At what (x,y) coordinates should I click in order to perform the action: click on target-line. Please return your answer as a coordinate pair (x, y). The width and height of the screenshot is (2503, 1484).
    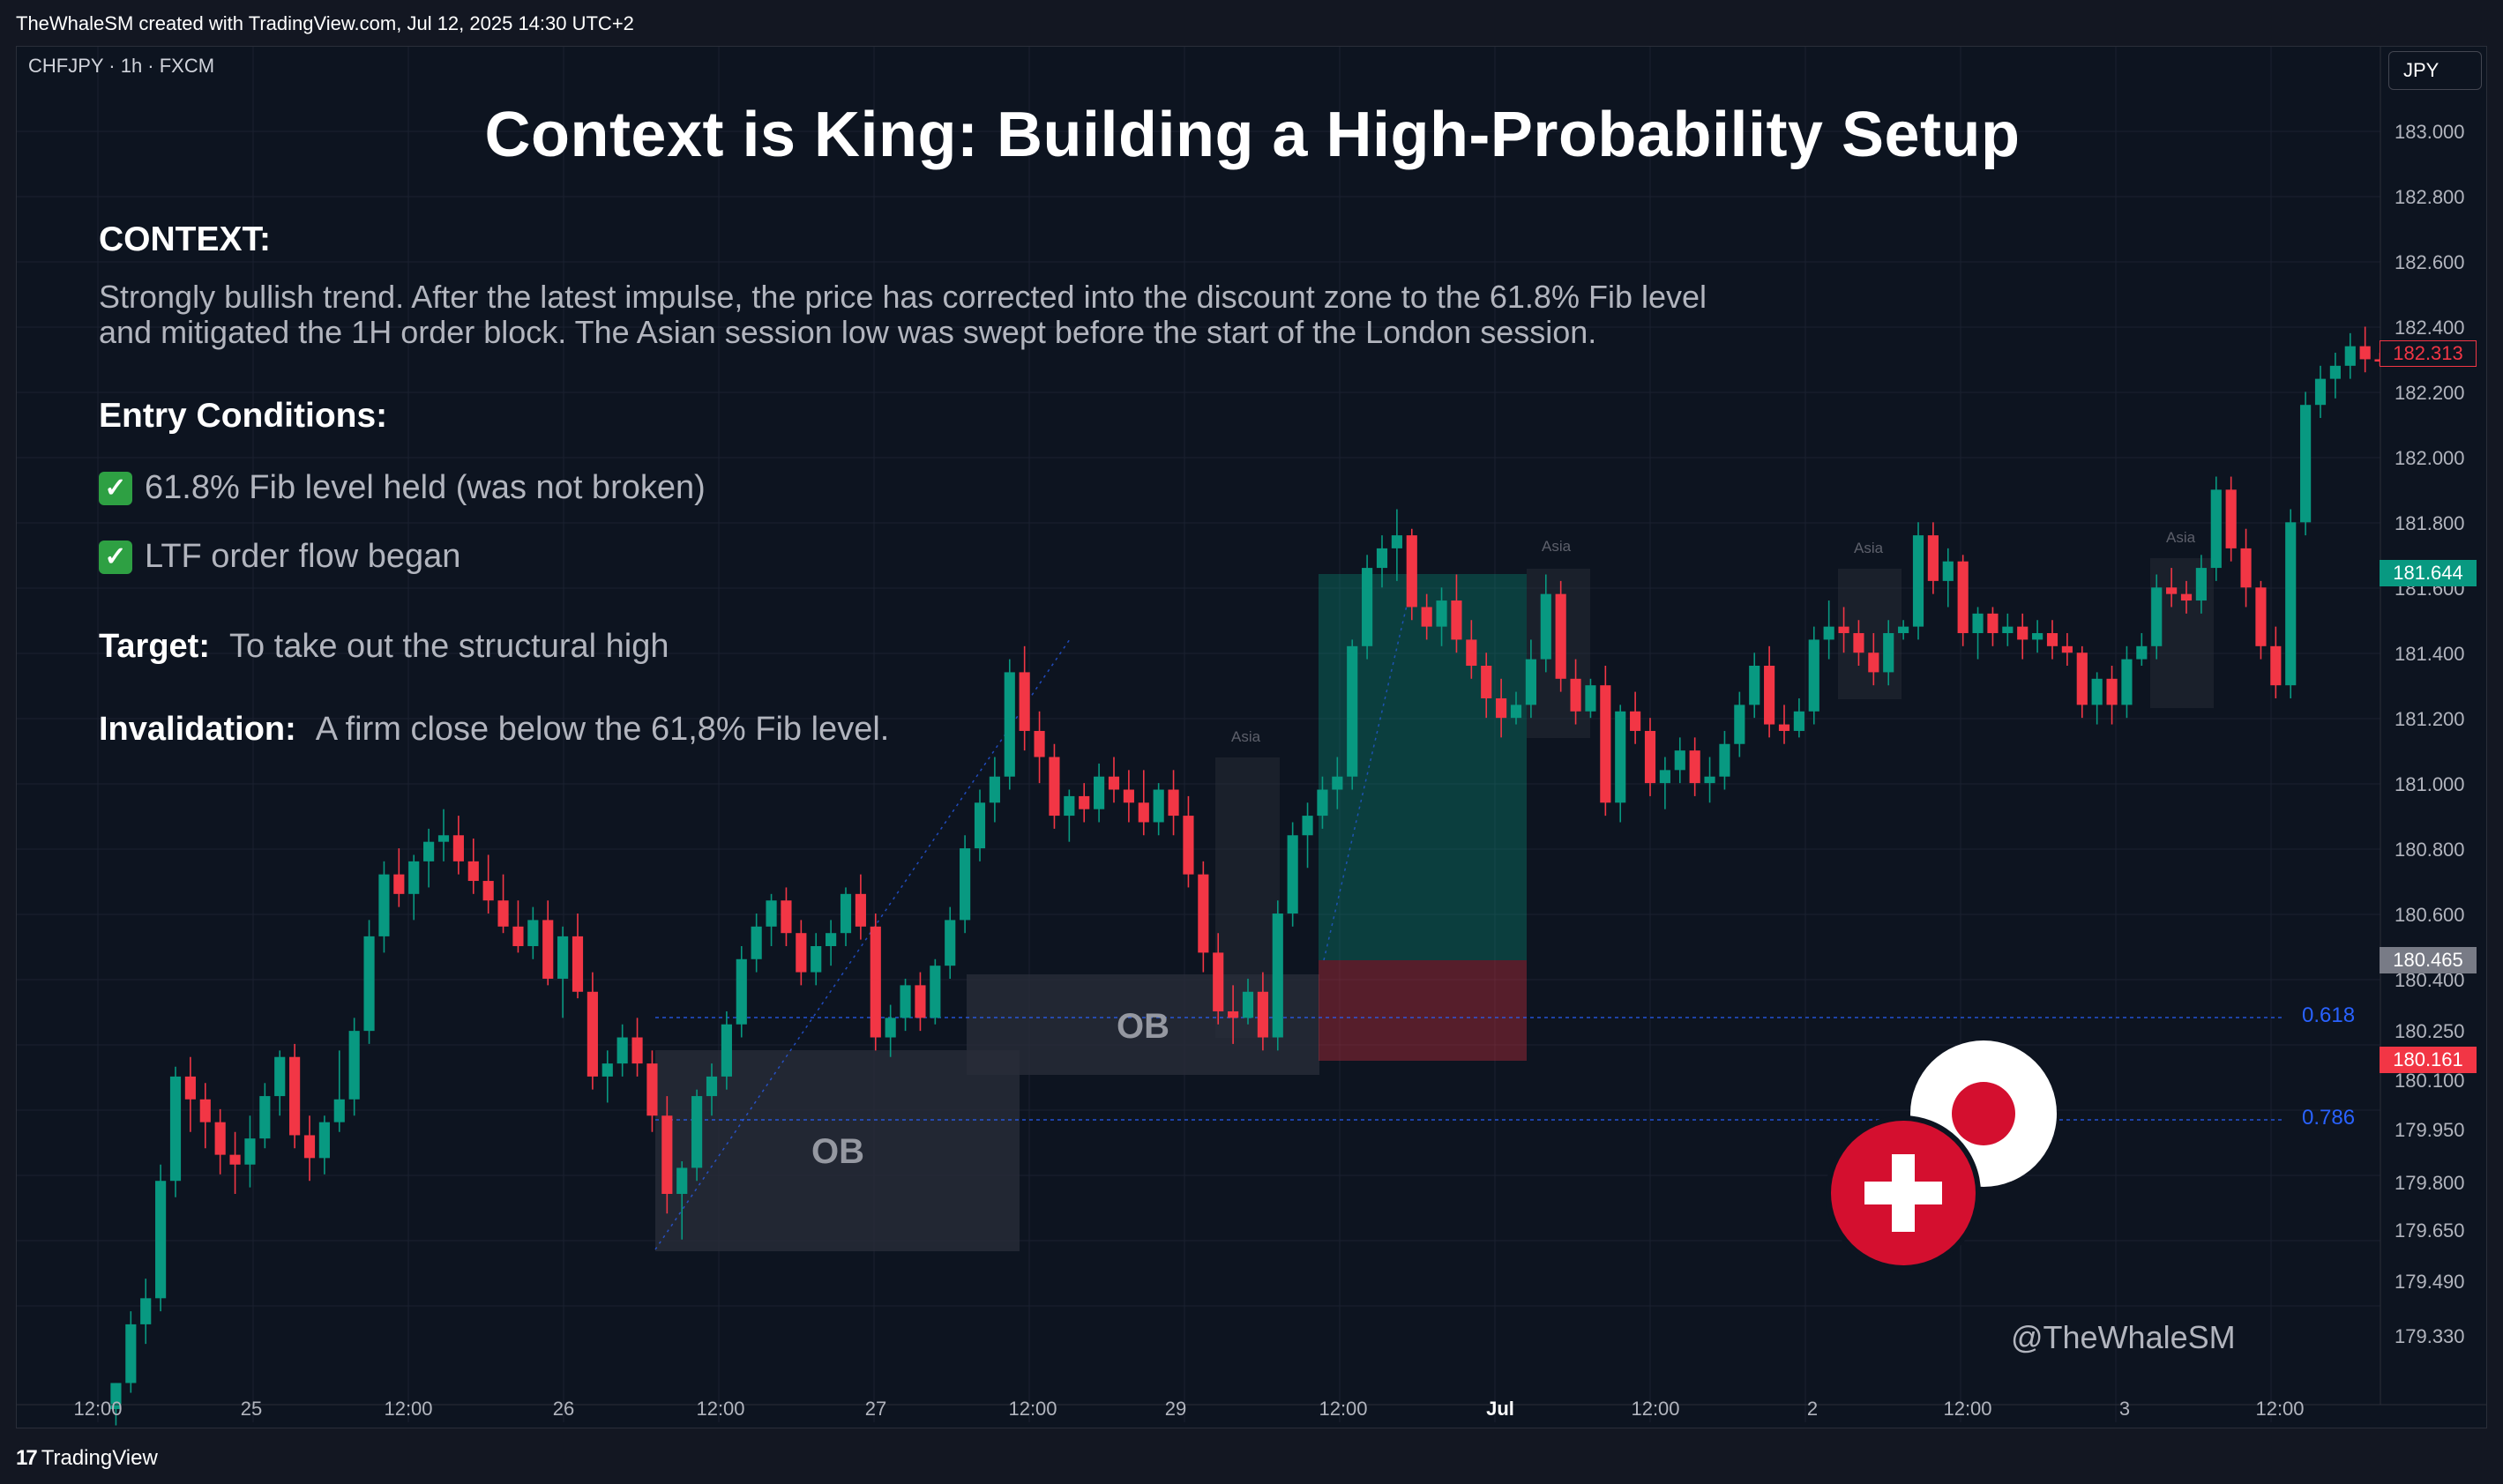
    Looking at the image, I should click on (1368, 771).